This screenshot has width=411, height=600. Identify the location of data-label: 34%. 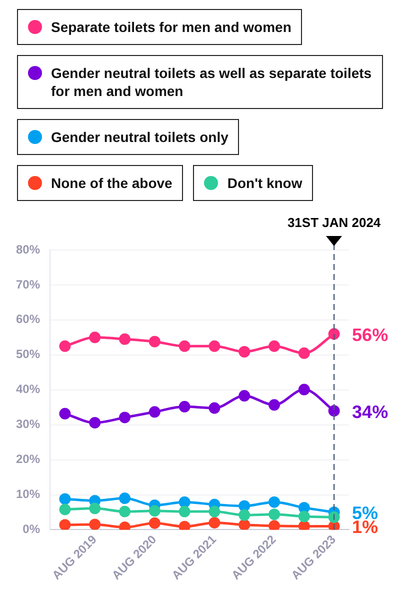
(370, 412).